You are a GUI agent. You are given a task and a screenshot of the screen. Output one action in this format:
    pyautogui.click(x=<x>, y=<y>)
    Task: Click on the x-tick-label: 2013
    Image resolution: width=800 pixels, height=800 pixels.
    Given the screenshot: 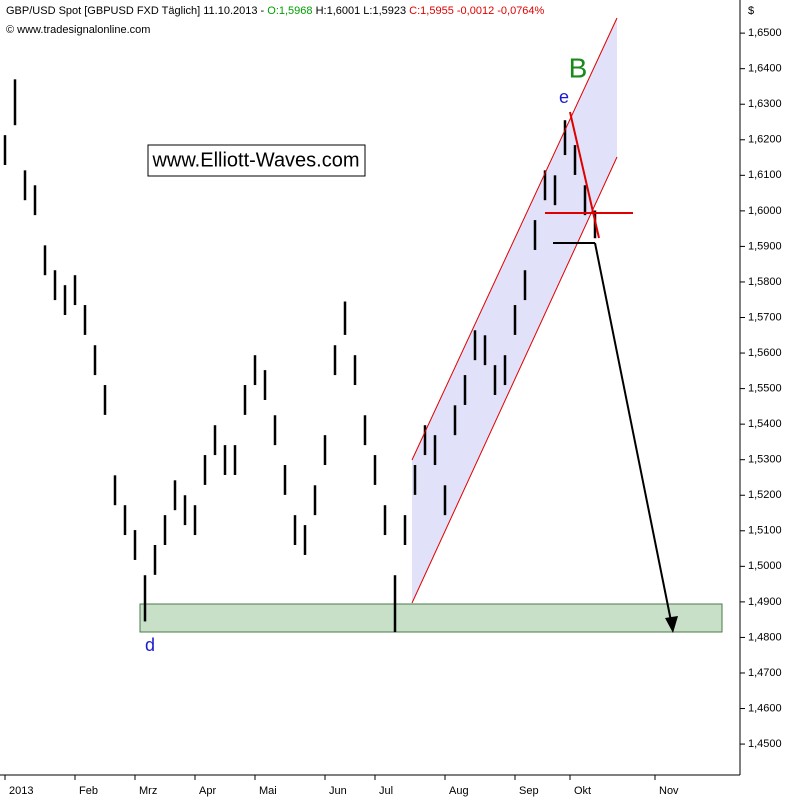 What is the action you would take?
    pyautogui.click(x=21, y=791)
    